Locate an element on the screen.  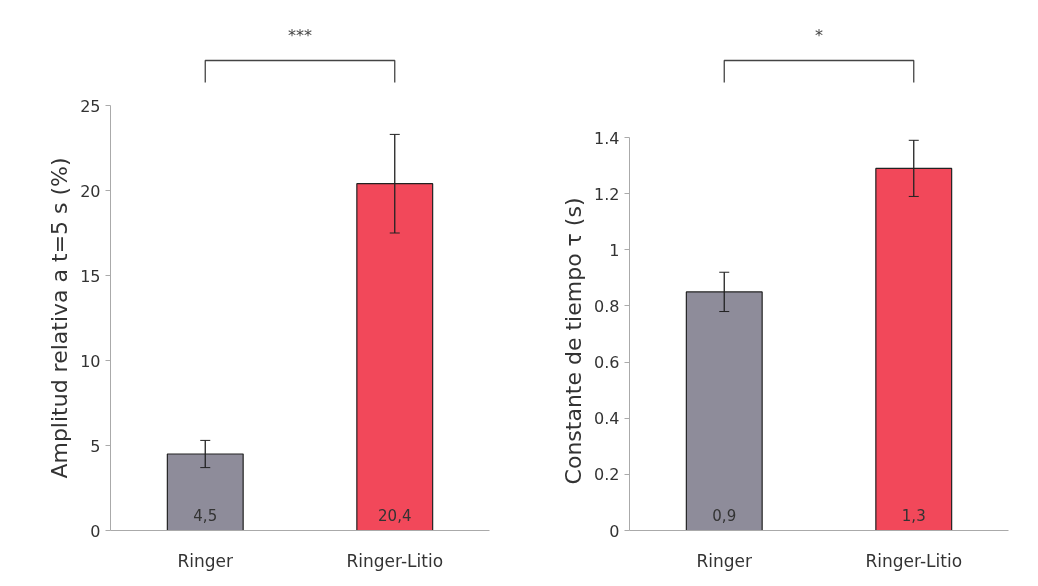
y-tick-label: 1.2 is located at coordinates (607, 194).